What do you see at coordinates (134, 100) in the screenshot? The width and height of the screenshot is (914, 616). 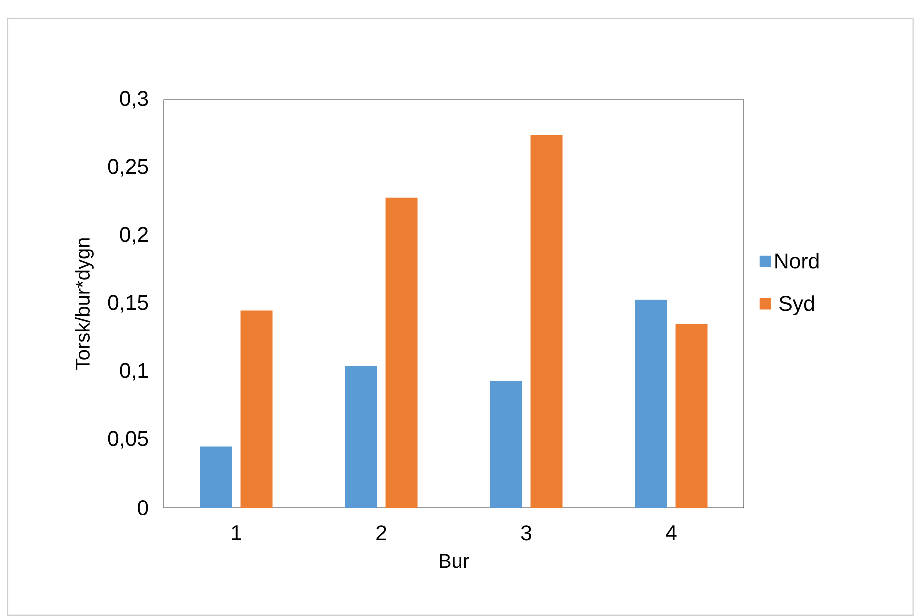 I see `y-tick-label: 0,3` at bounding box center [134, 100].